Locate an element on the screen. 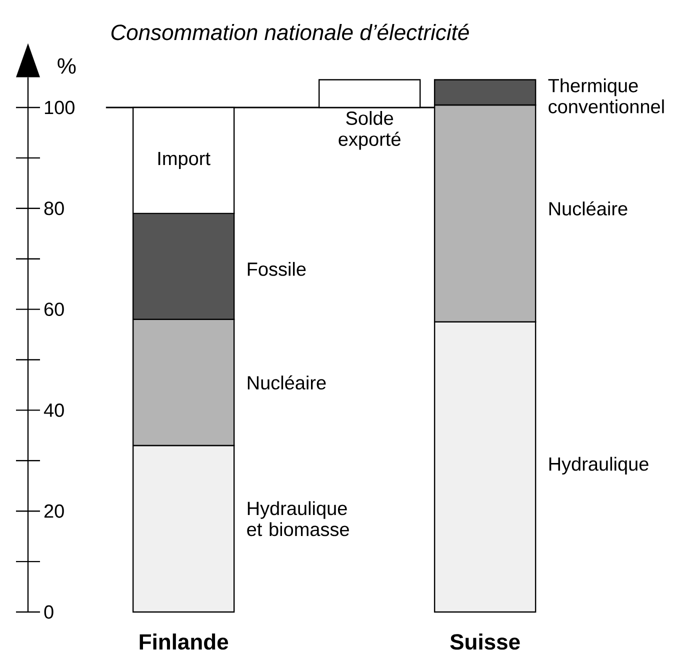 The image size is (699, 666). text: Hydraulique is located at coordinates (598, 465).